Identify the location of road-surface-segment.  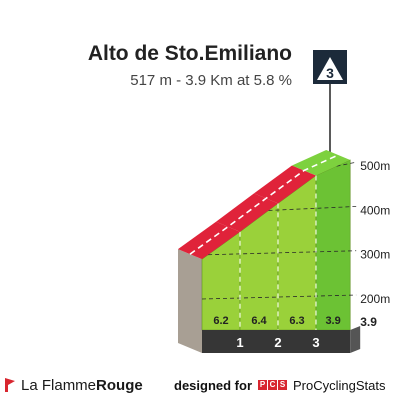
(285, 184).